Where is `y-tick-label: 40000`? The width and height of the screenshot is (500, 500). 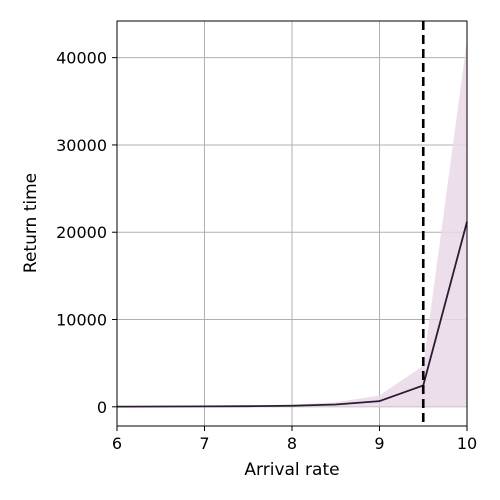
y-tick-label: 40000 is located at coordinates (81, 58).